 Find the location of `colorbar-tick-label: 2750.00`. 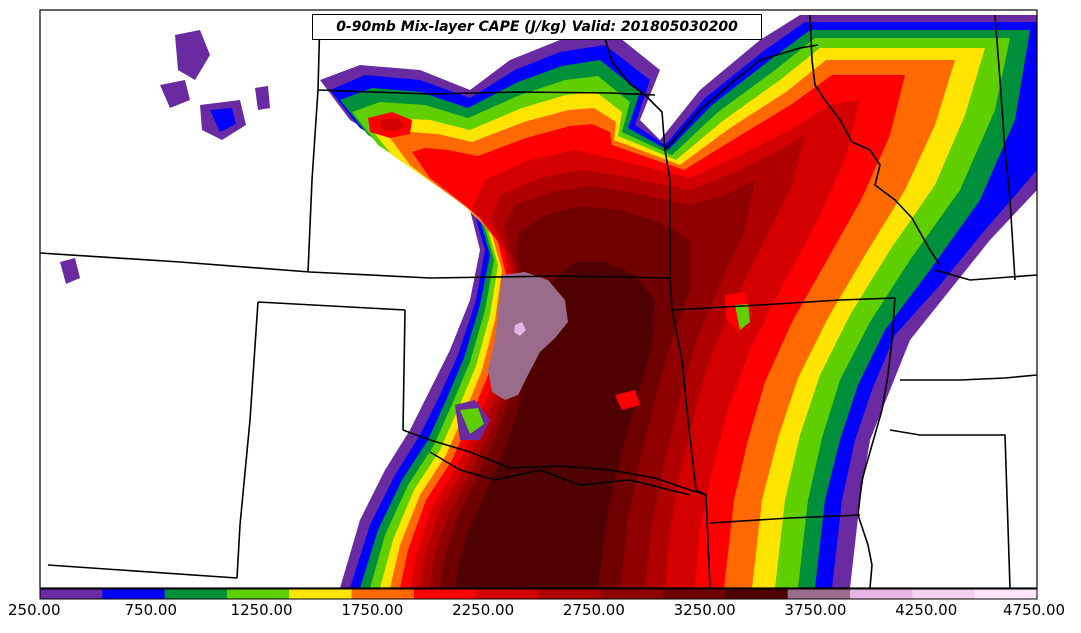

colorbar-tick-label: 2750.00 is located at coordinates (593, 610).